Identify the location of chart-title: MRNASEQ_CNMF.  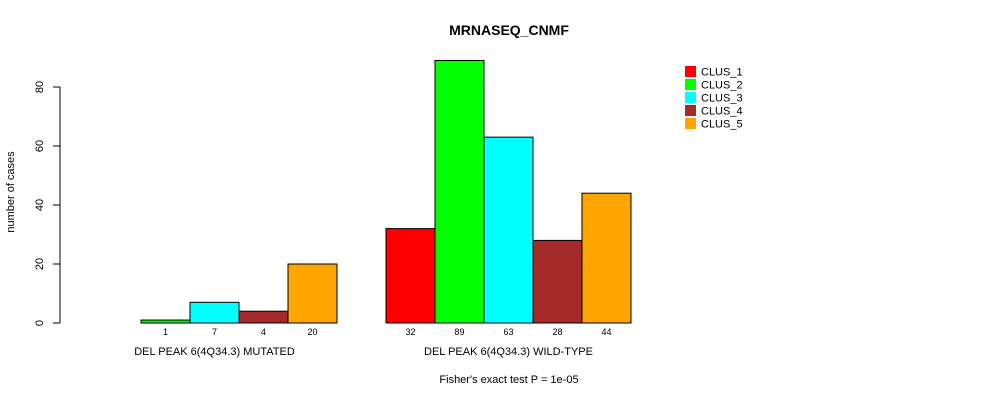
(509, 30).